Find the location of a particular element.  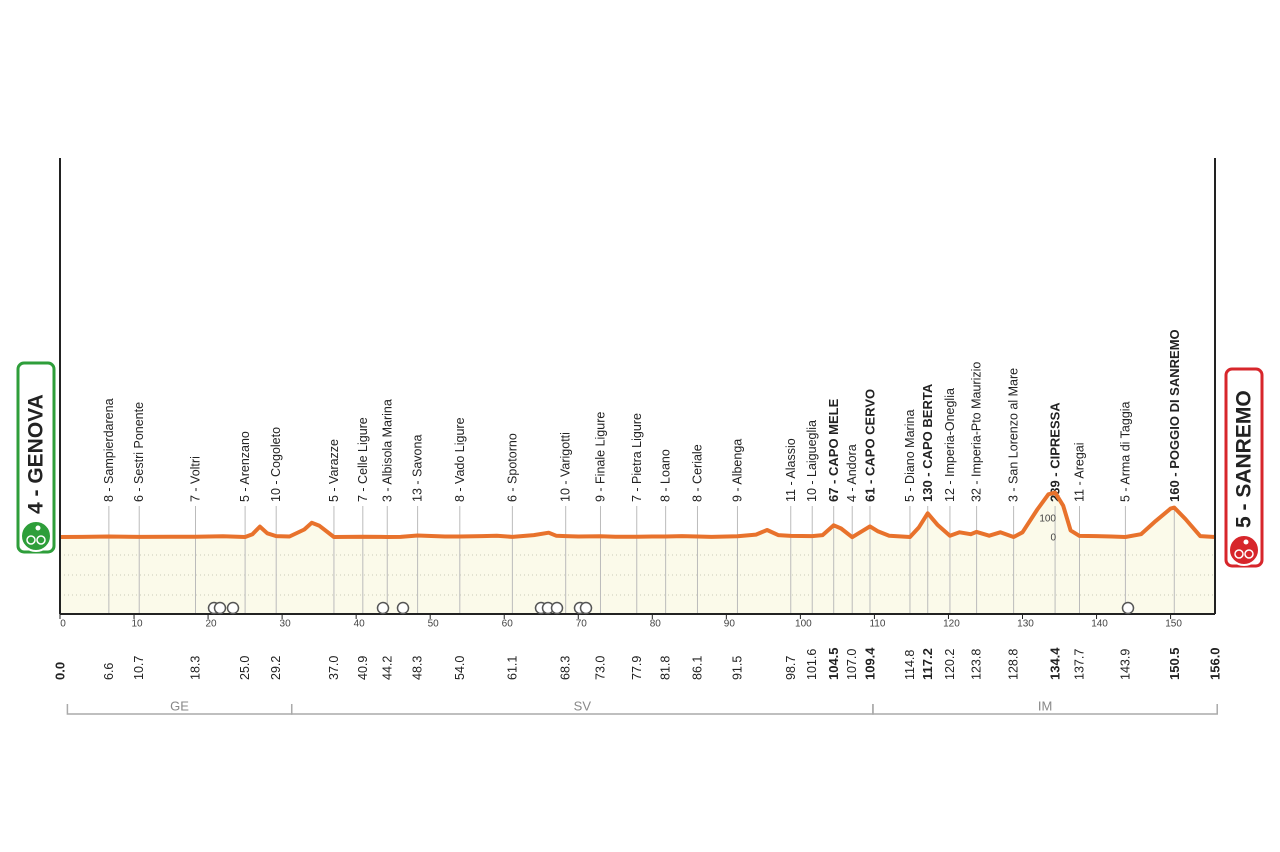

waypoint-km: 107.0 is located at coordinates (852, 664).